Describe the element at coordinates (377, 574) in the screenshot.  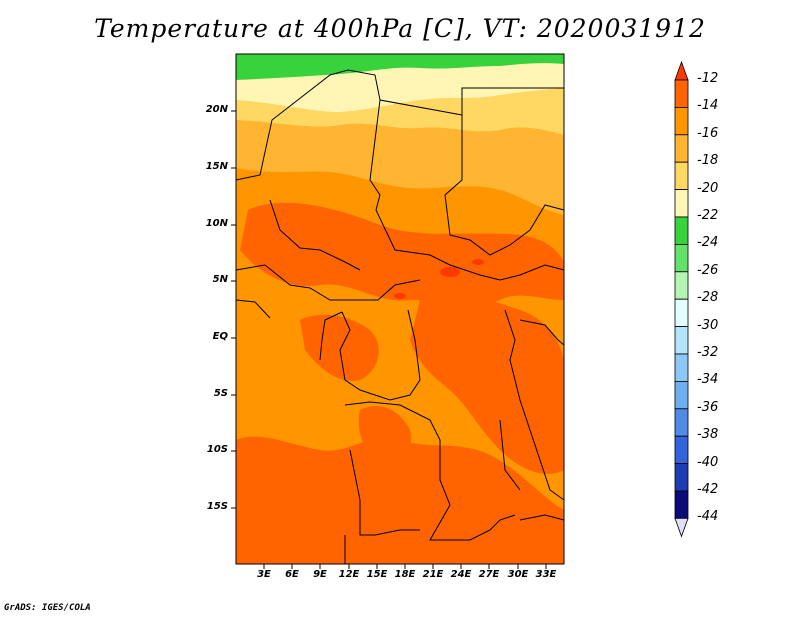
I see `lon-label-15e: 15E` at that location.